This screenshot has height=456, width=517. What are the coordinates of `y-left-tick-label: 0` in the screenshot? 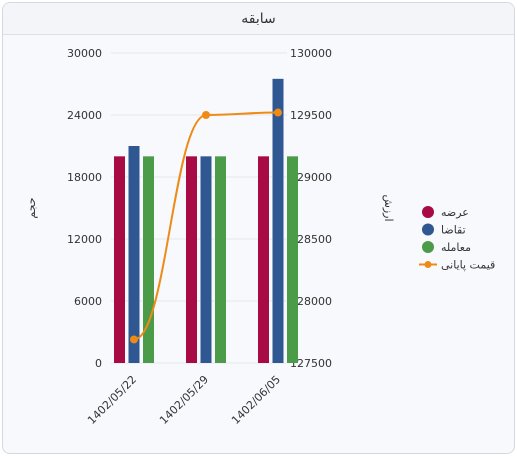 It's located at (98, 363).